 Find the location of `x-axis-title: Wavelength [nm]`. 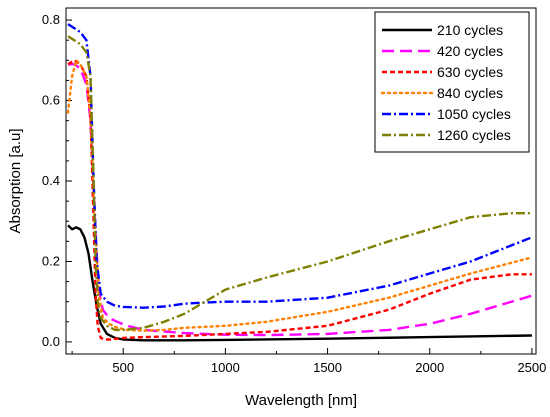

x-axis-title: Wavelength [nm] is located at coordinates (301, 400).